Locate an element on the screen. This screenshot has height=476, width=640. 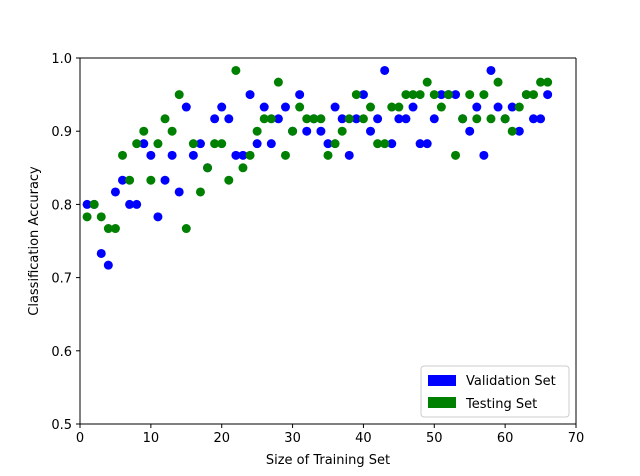
x-axis-ticks: 0 10 20 30 40 50 60 70 is located at coordinates (330, 435).